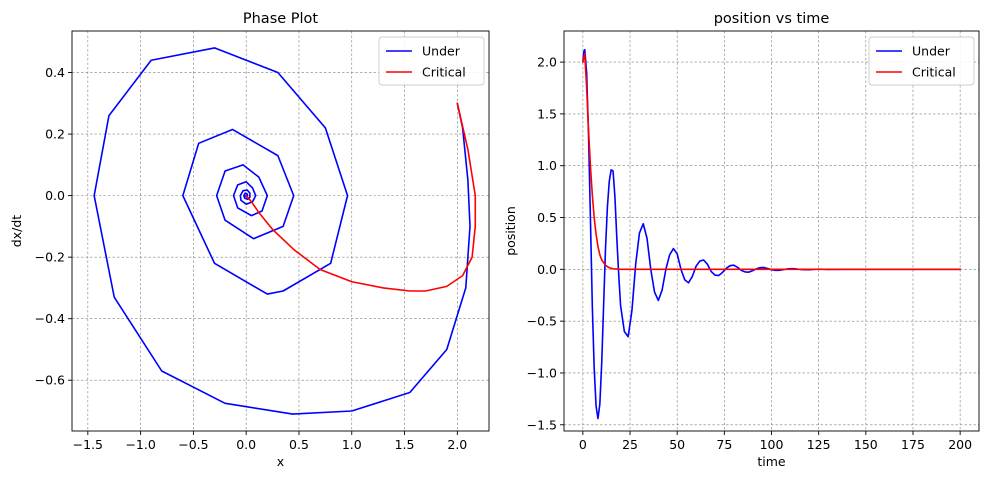  What do you see at coordinates (547, 217) in the screenshot?
I see `y-tick-label: 0.5` at bounding box center [547, 217].